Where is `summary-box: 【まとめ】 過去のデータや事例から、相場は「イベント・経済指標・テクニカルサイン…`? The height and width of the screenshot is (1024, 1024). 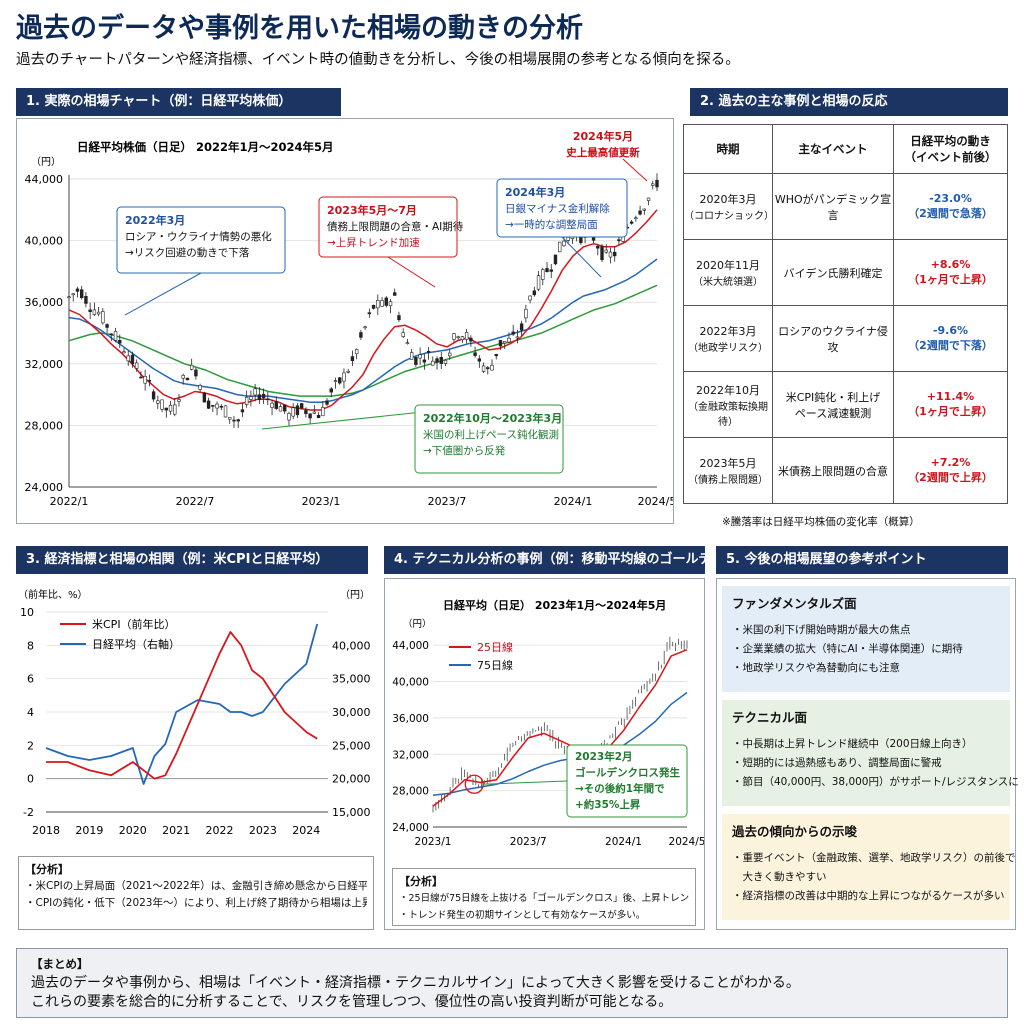 summary-box: 【まとめ】 過去のデータや事例から、相場は「イベント・経済指標・テクニカルサイン… is located at coordinates (512, 983).